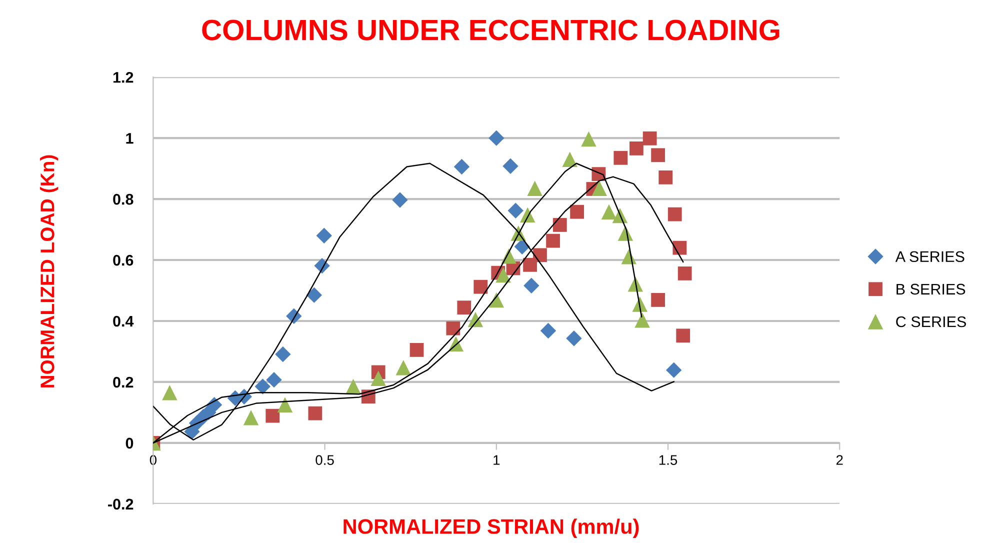  I want to click on y-tick-label: 1.2, so click(123, 77).